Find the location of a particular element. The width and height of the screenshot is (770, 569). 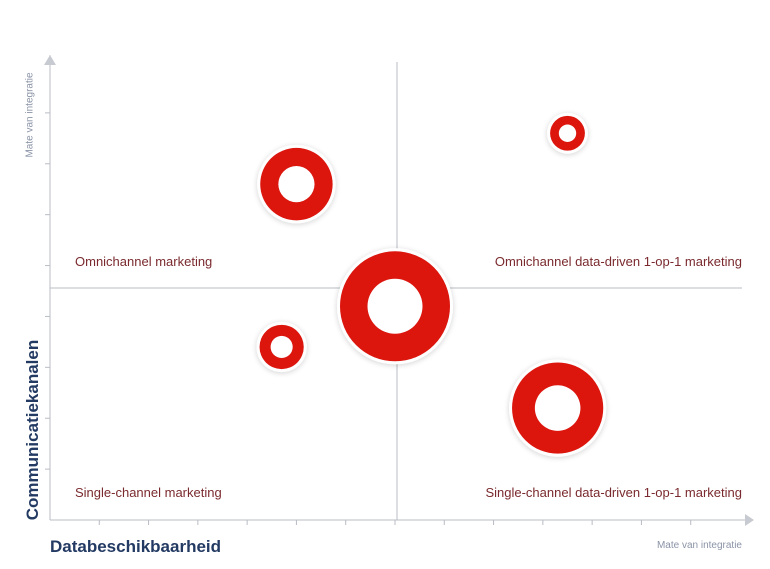

quadrant-label-top-right: Omnichannel data-driven 1-op-1 marketing is located at coordinates (618, 261).